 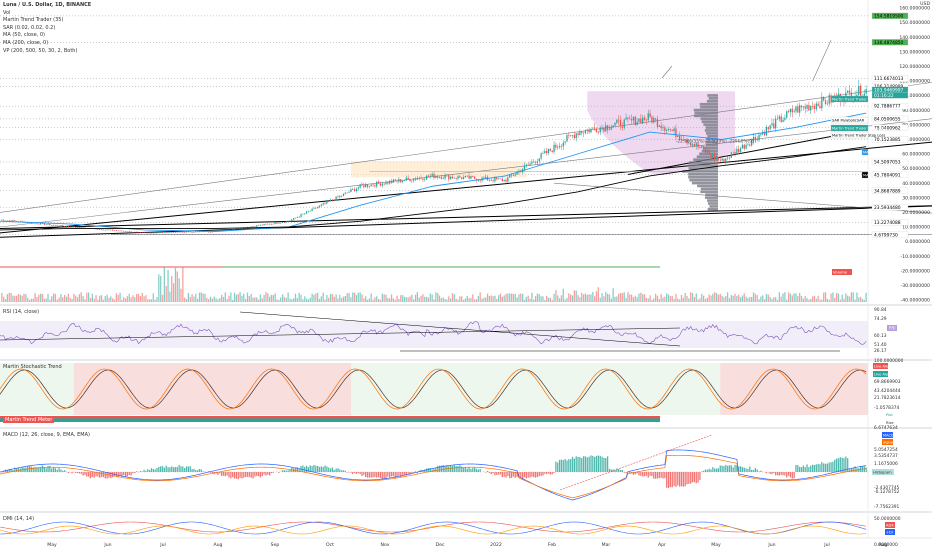 I want to click on volume-tag-text: Volume, so click(x=840, y=272).